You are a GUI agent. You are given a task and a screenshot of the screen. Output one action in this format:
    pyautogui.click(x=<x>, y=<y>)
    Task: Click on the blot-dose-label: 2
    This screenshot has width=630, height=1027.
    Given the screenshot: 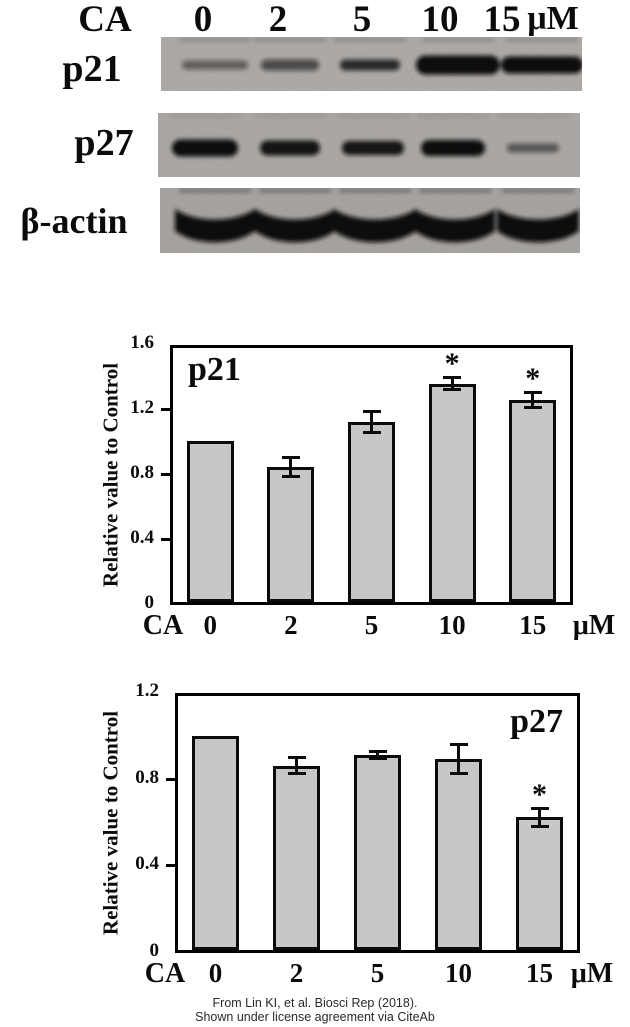 What is the action you would take?
    pyautogui.click(x=278, y=20)
    